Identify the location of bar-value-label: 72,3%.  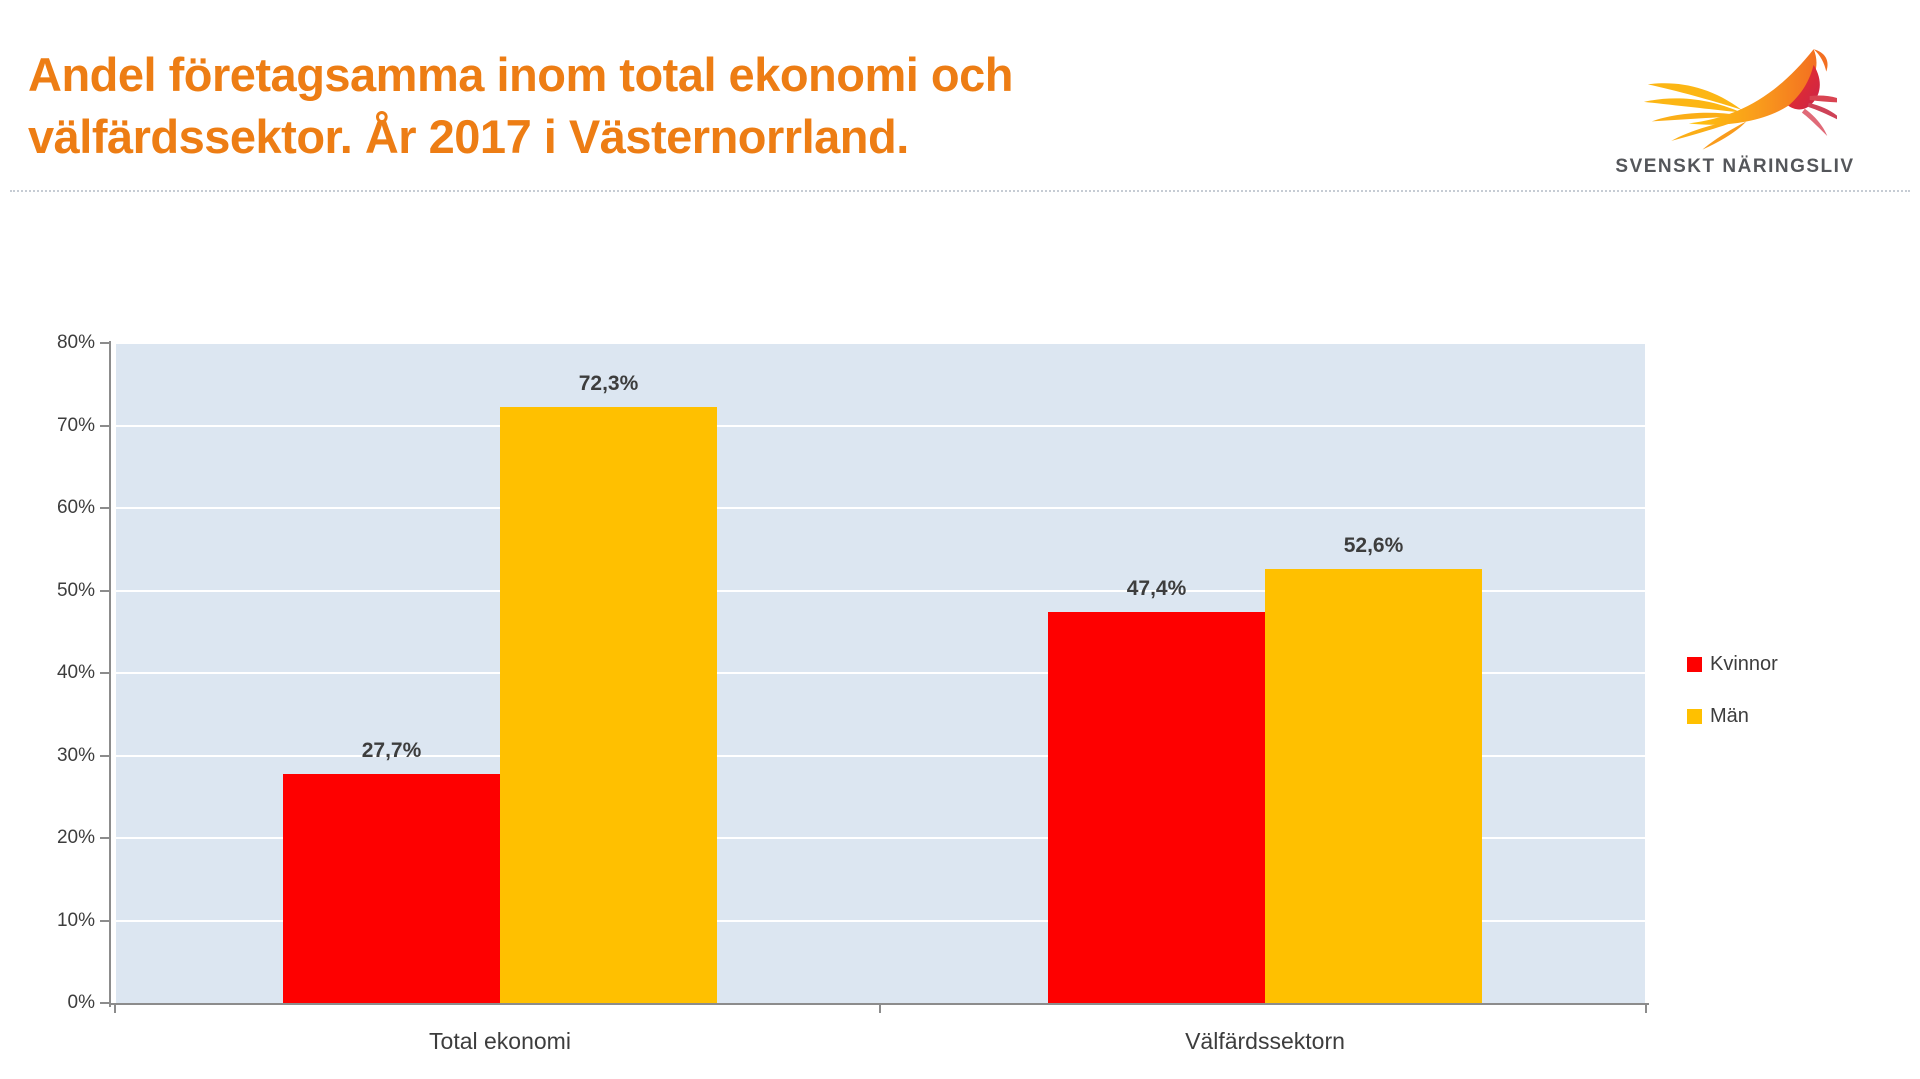
(608, 383).